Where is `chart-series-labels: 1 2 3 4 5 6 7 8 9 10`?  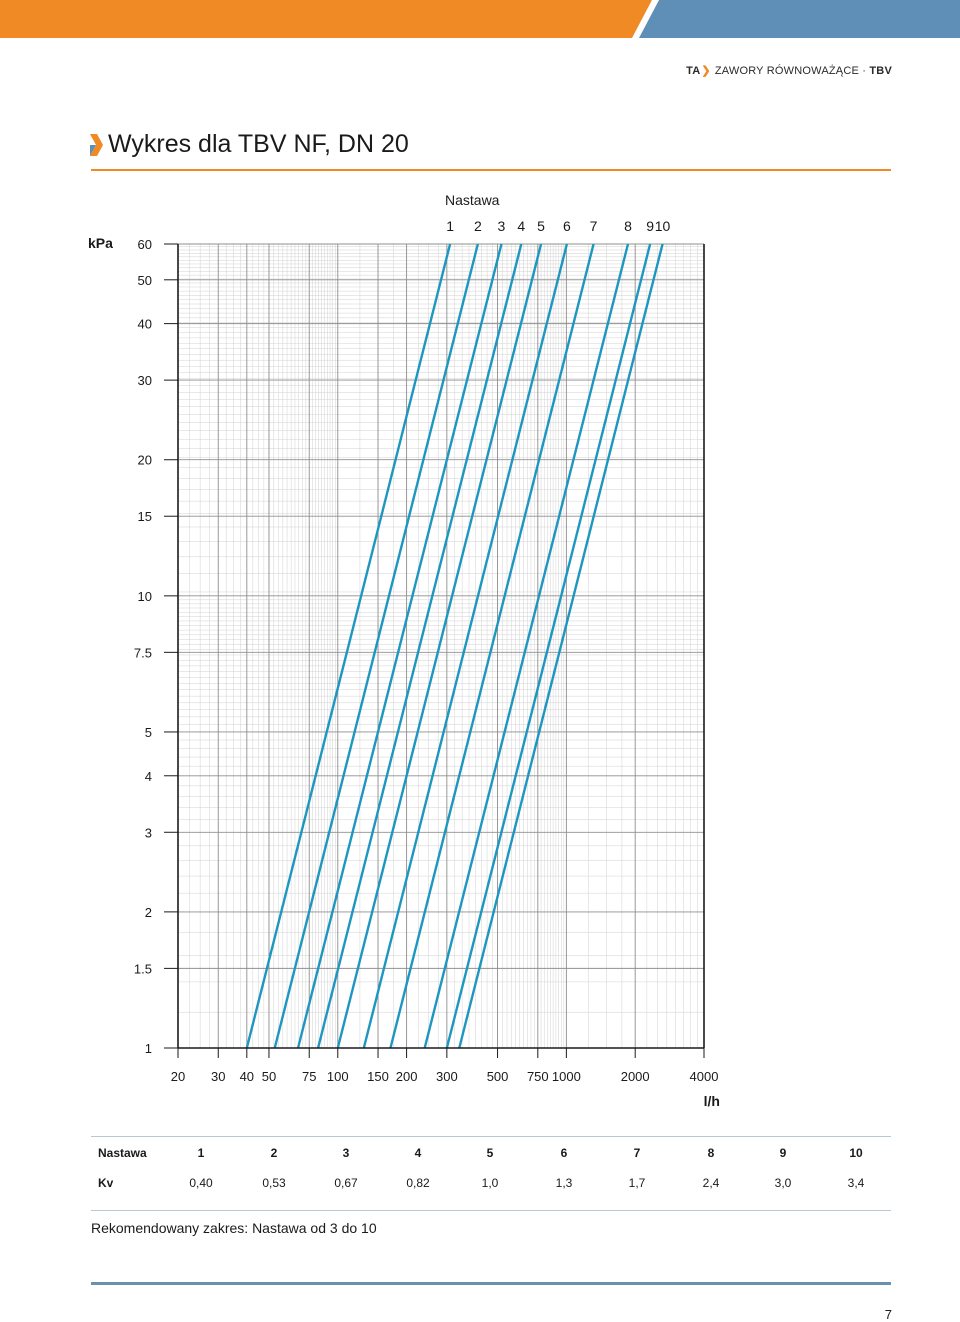
chart-series-labels: 1 2 3 4 5 6 7 8 9 10 is located at coordinates (558, 226).